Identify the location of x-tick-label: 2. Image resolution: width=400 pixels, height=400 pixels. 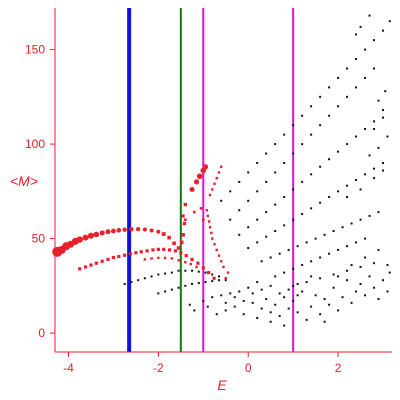
(338, 368).